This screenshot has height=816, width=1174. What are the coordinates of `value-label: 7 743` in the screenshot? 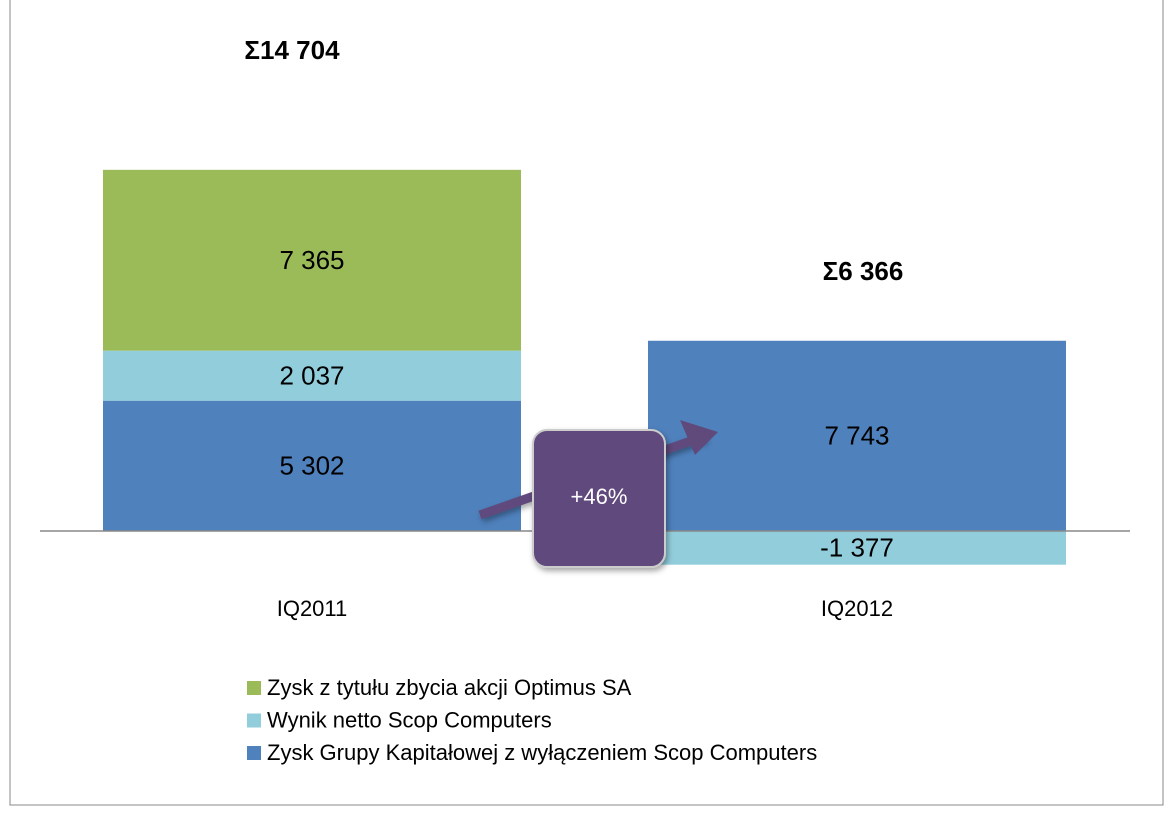 It's located at (856, 436).